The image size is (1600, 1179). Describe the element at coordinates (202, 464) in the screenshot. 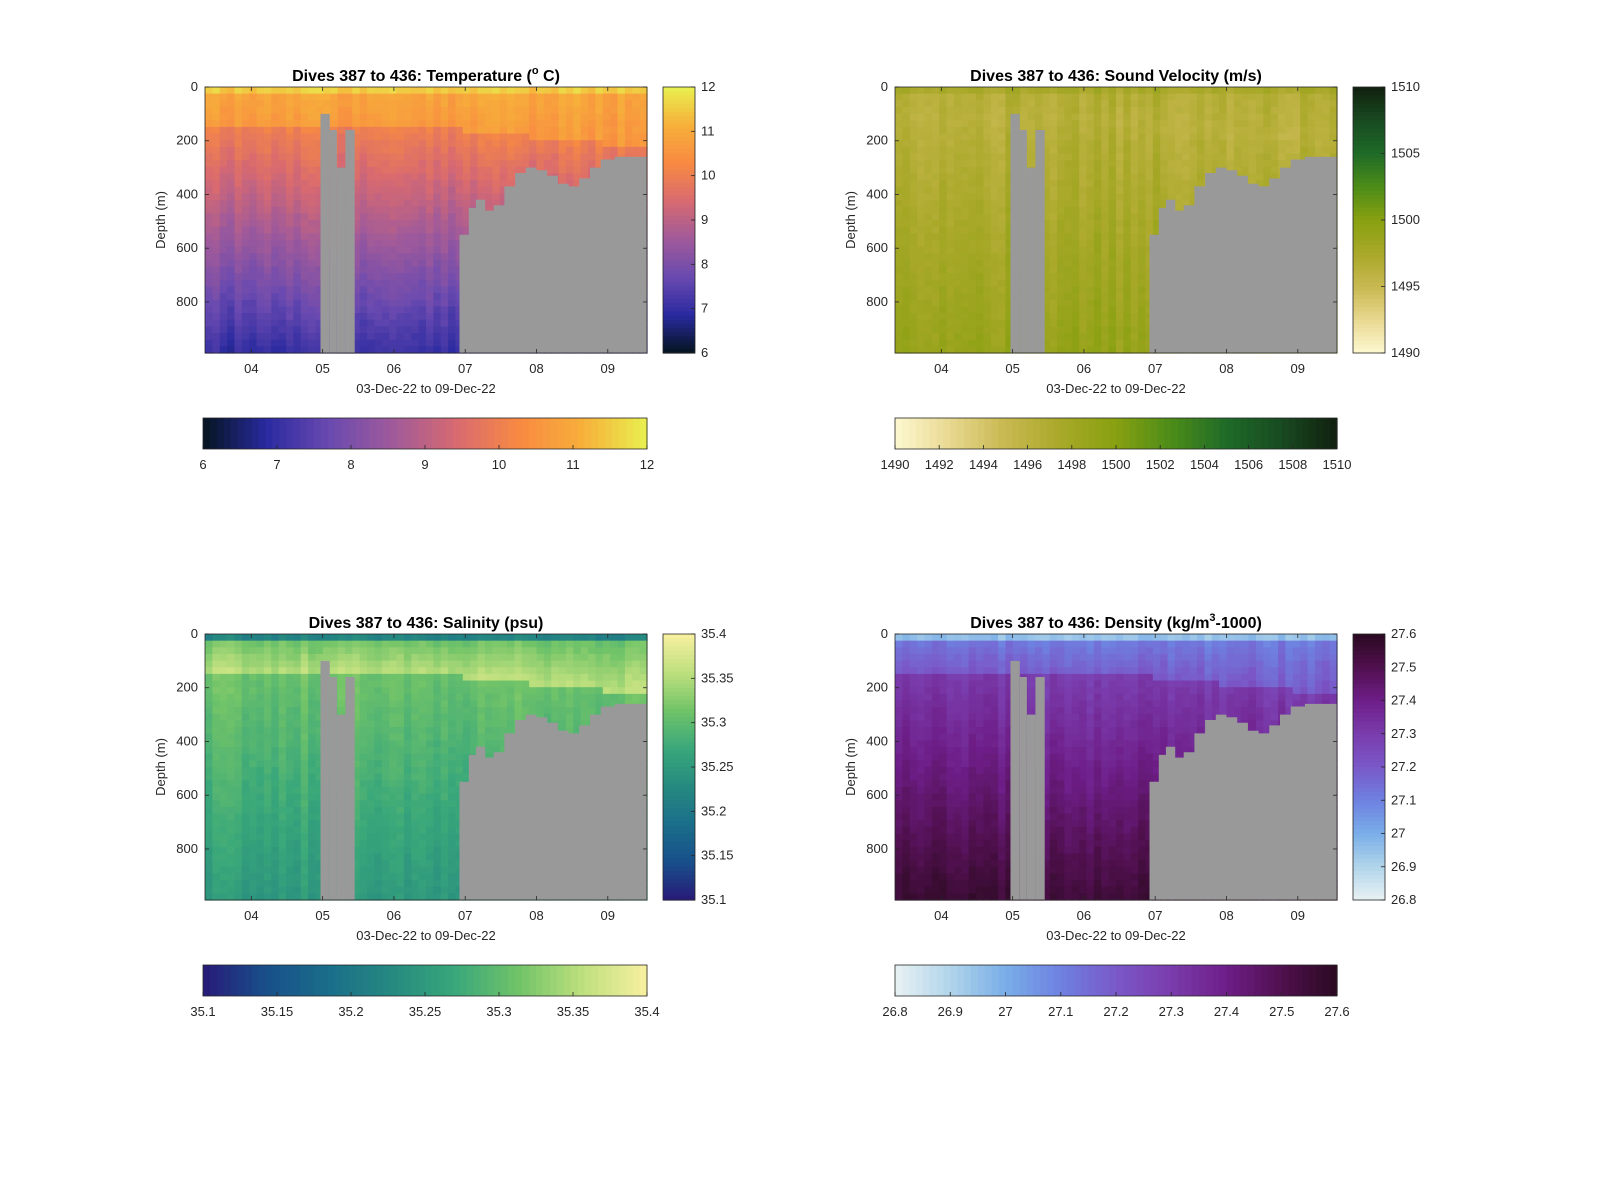

I see `colorbar-tick-label: 6` at that location.